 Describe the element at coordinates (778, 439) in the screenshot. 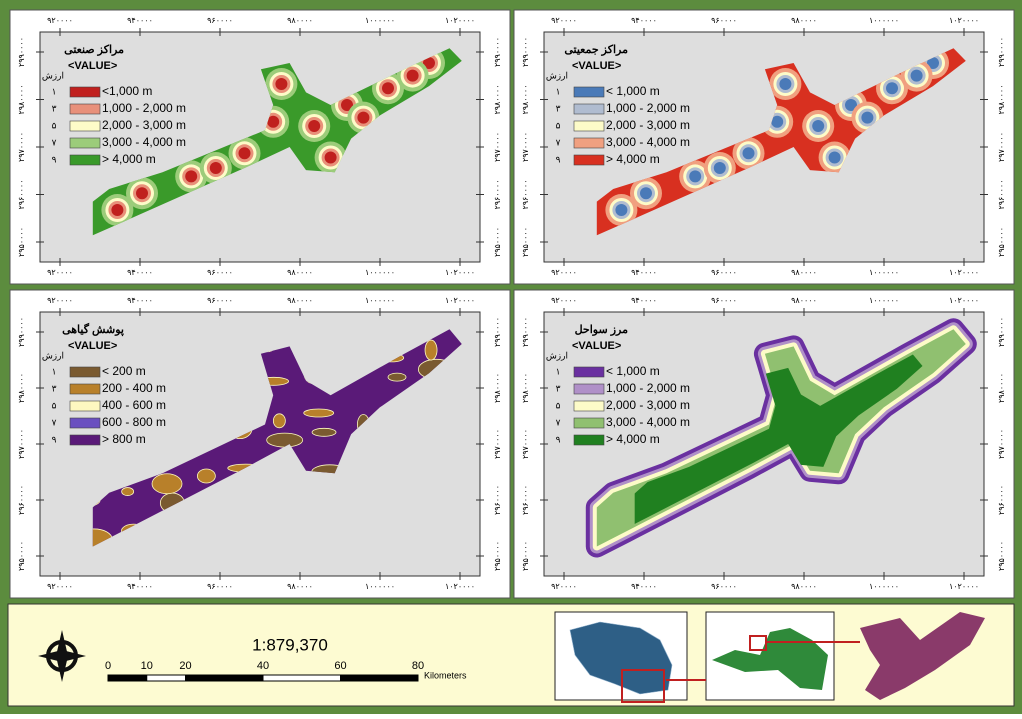

I see `inner` at that location.